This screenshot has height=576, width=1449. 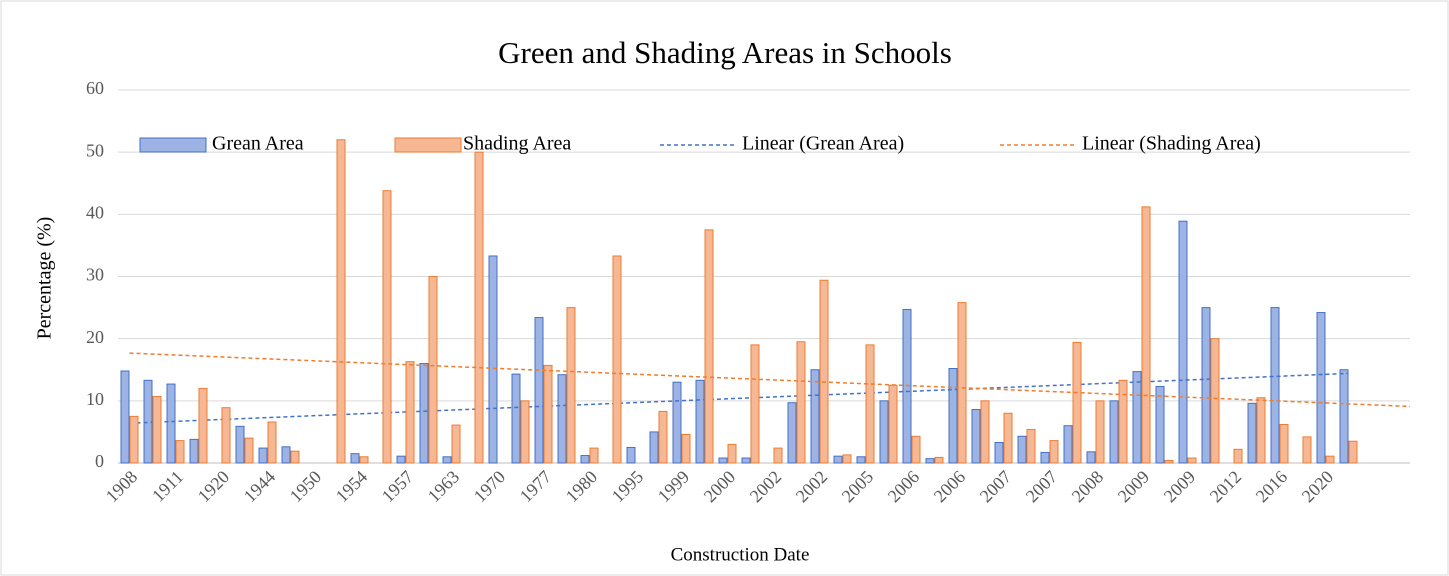 I want to click on y-tick-label: 60, so click(x=95, y=88).